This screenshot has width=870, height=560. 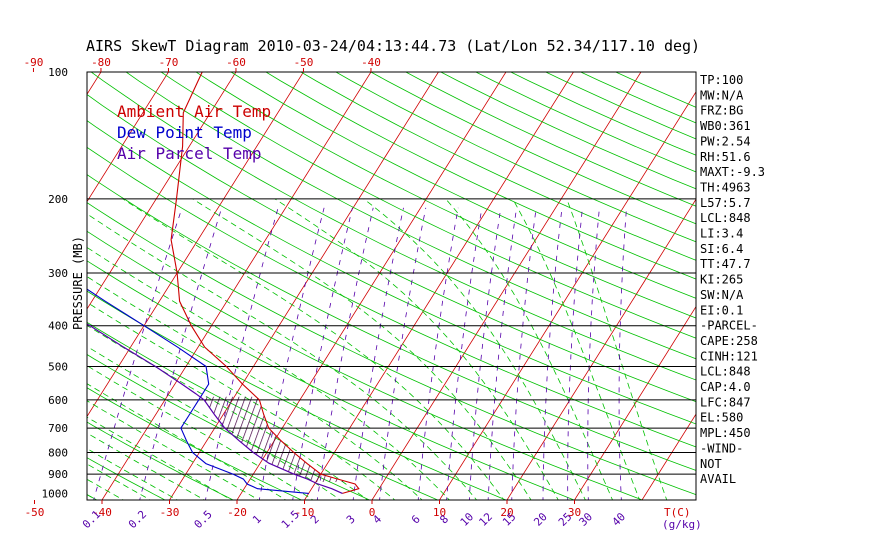 I want to click on cin-hatch-area, so click(x=274, y=439).